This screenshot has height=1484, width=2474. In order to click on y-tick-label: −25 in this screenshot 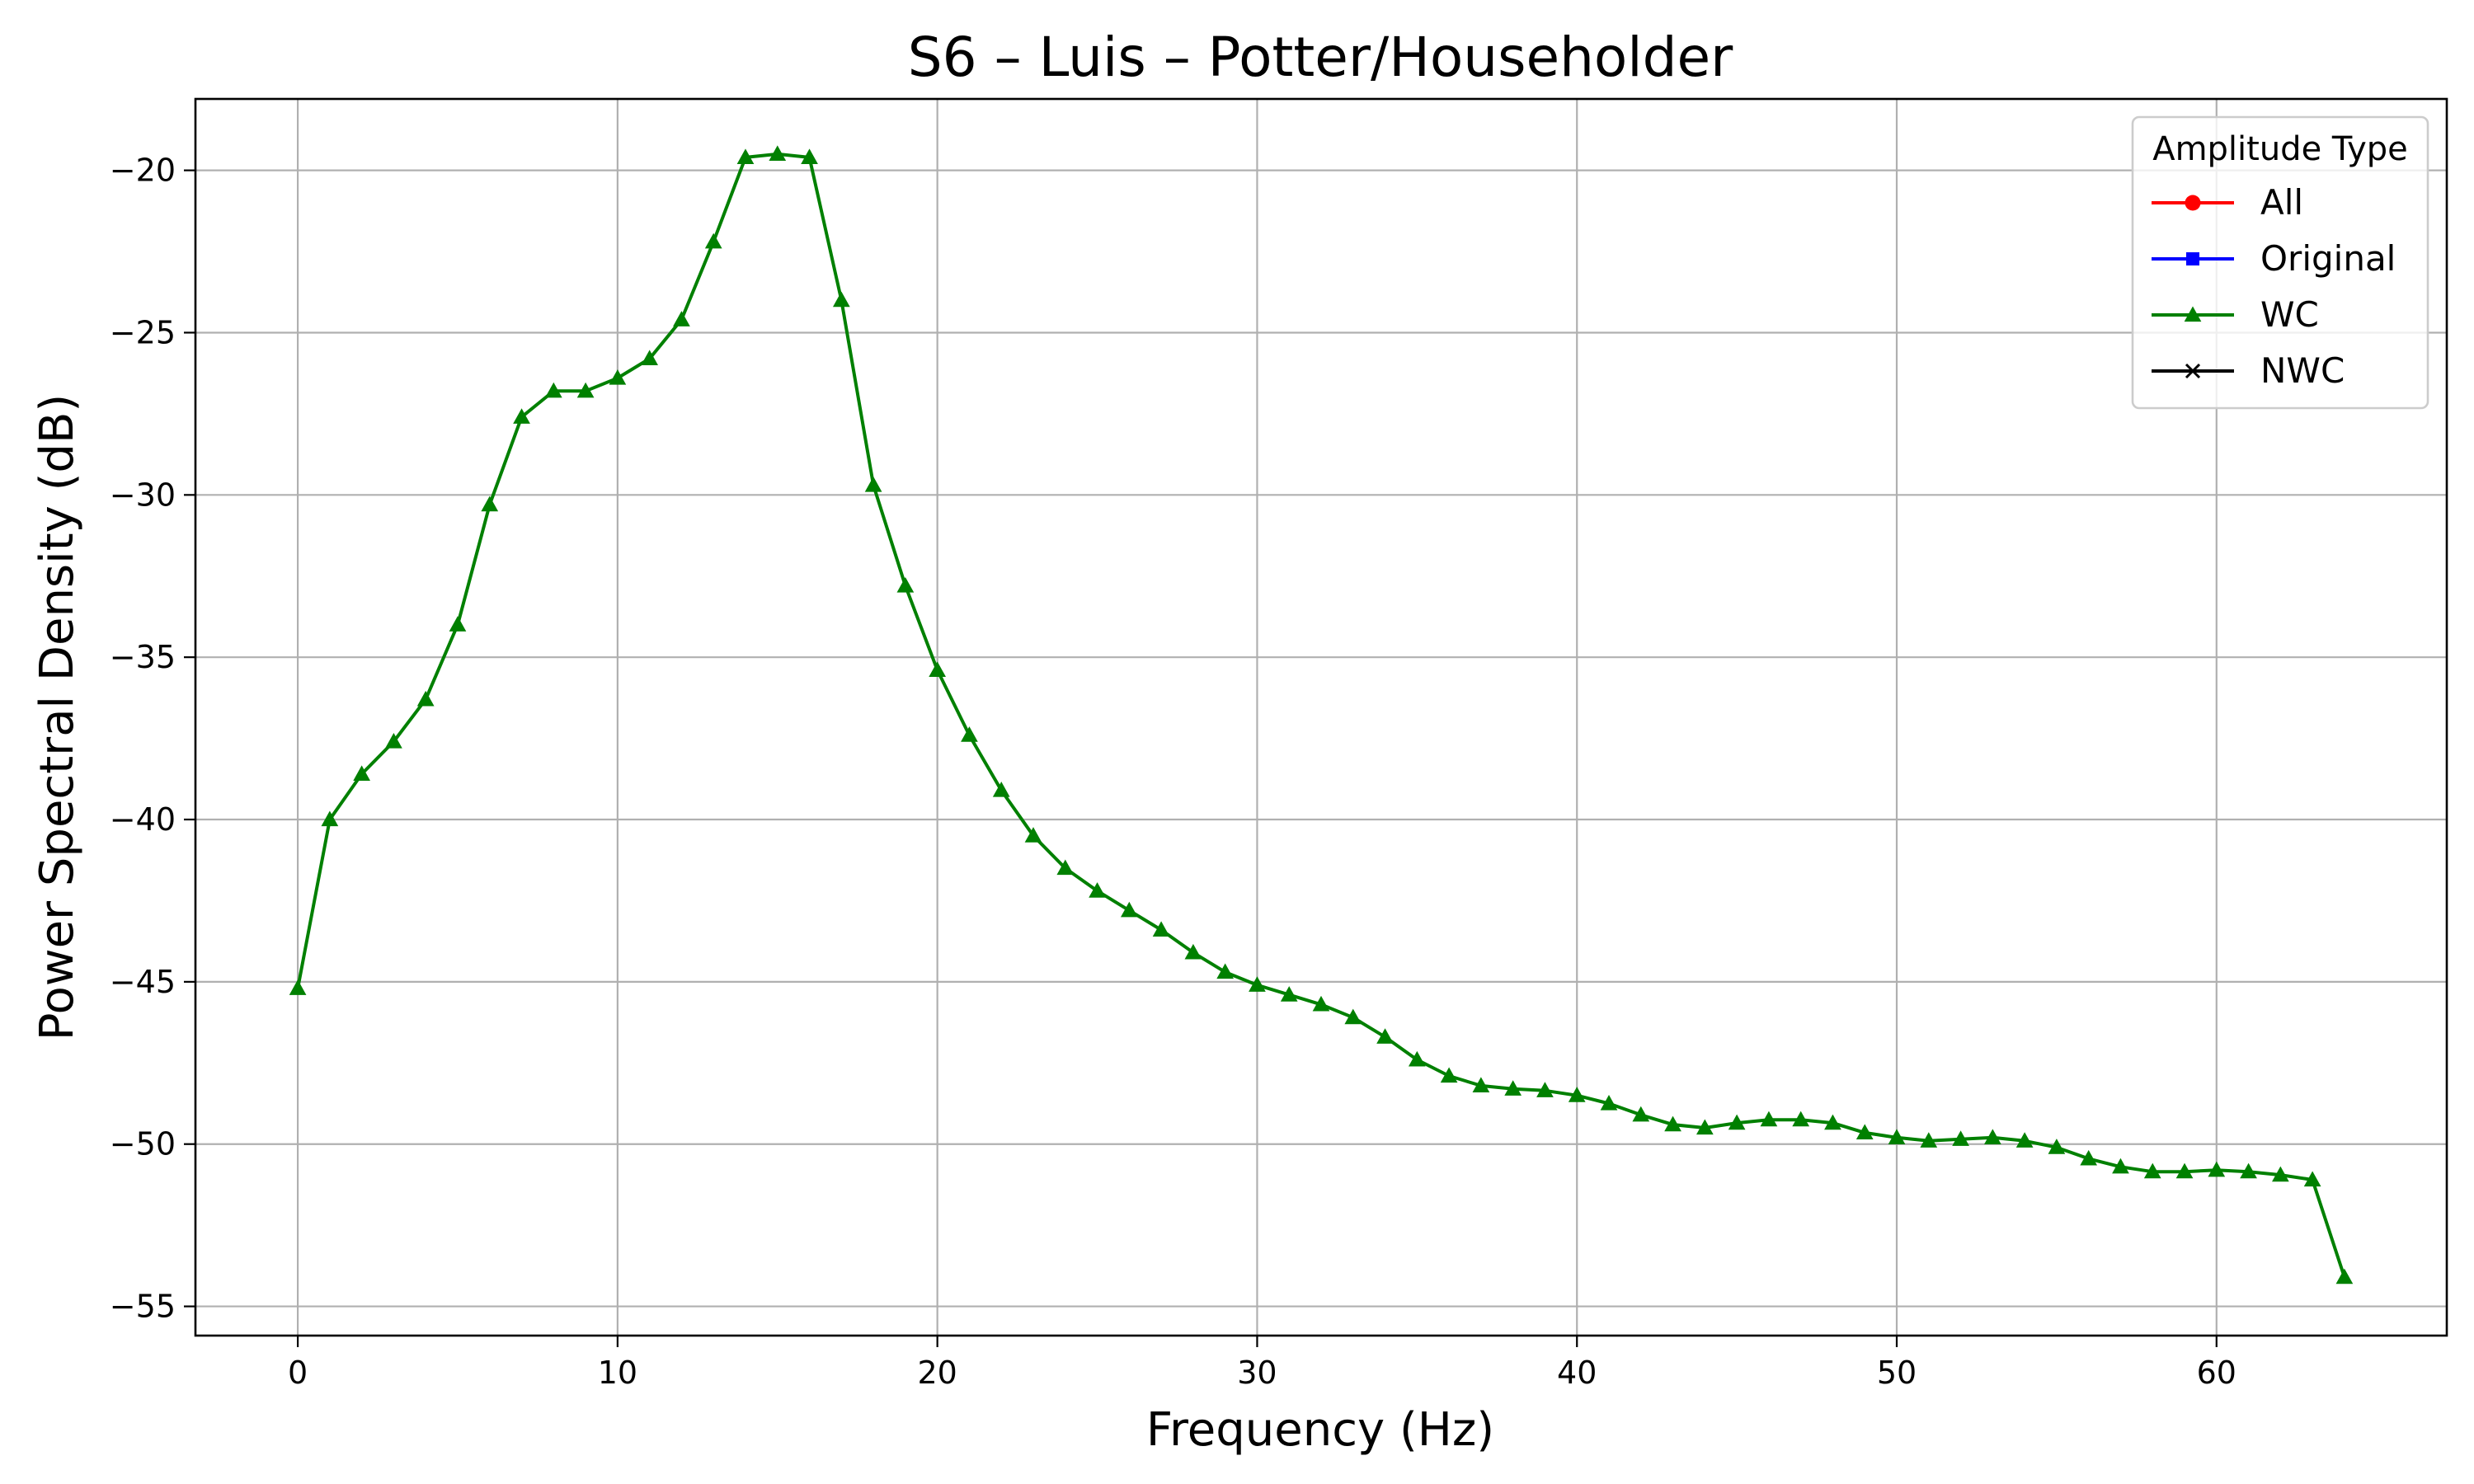, I will do `click(143, 332)`.